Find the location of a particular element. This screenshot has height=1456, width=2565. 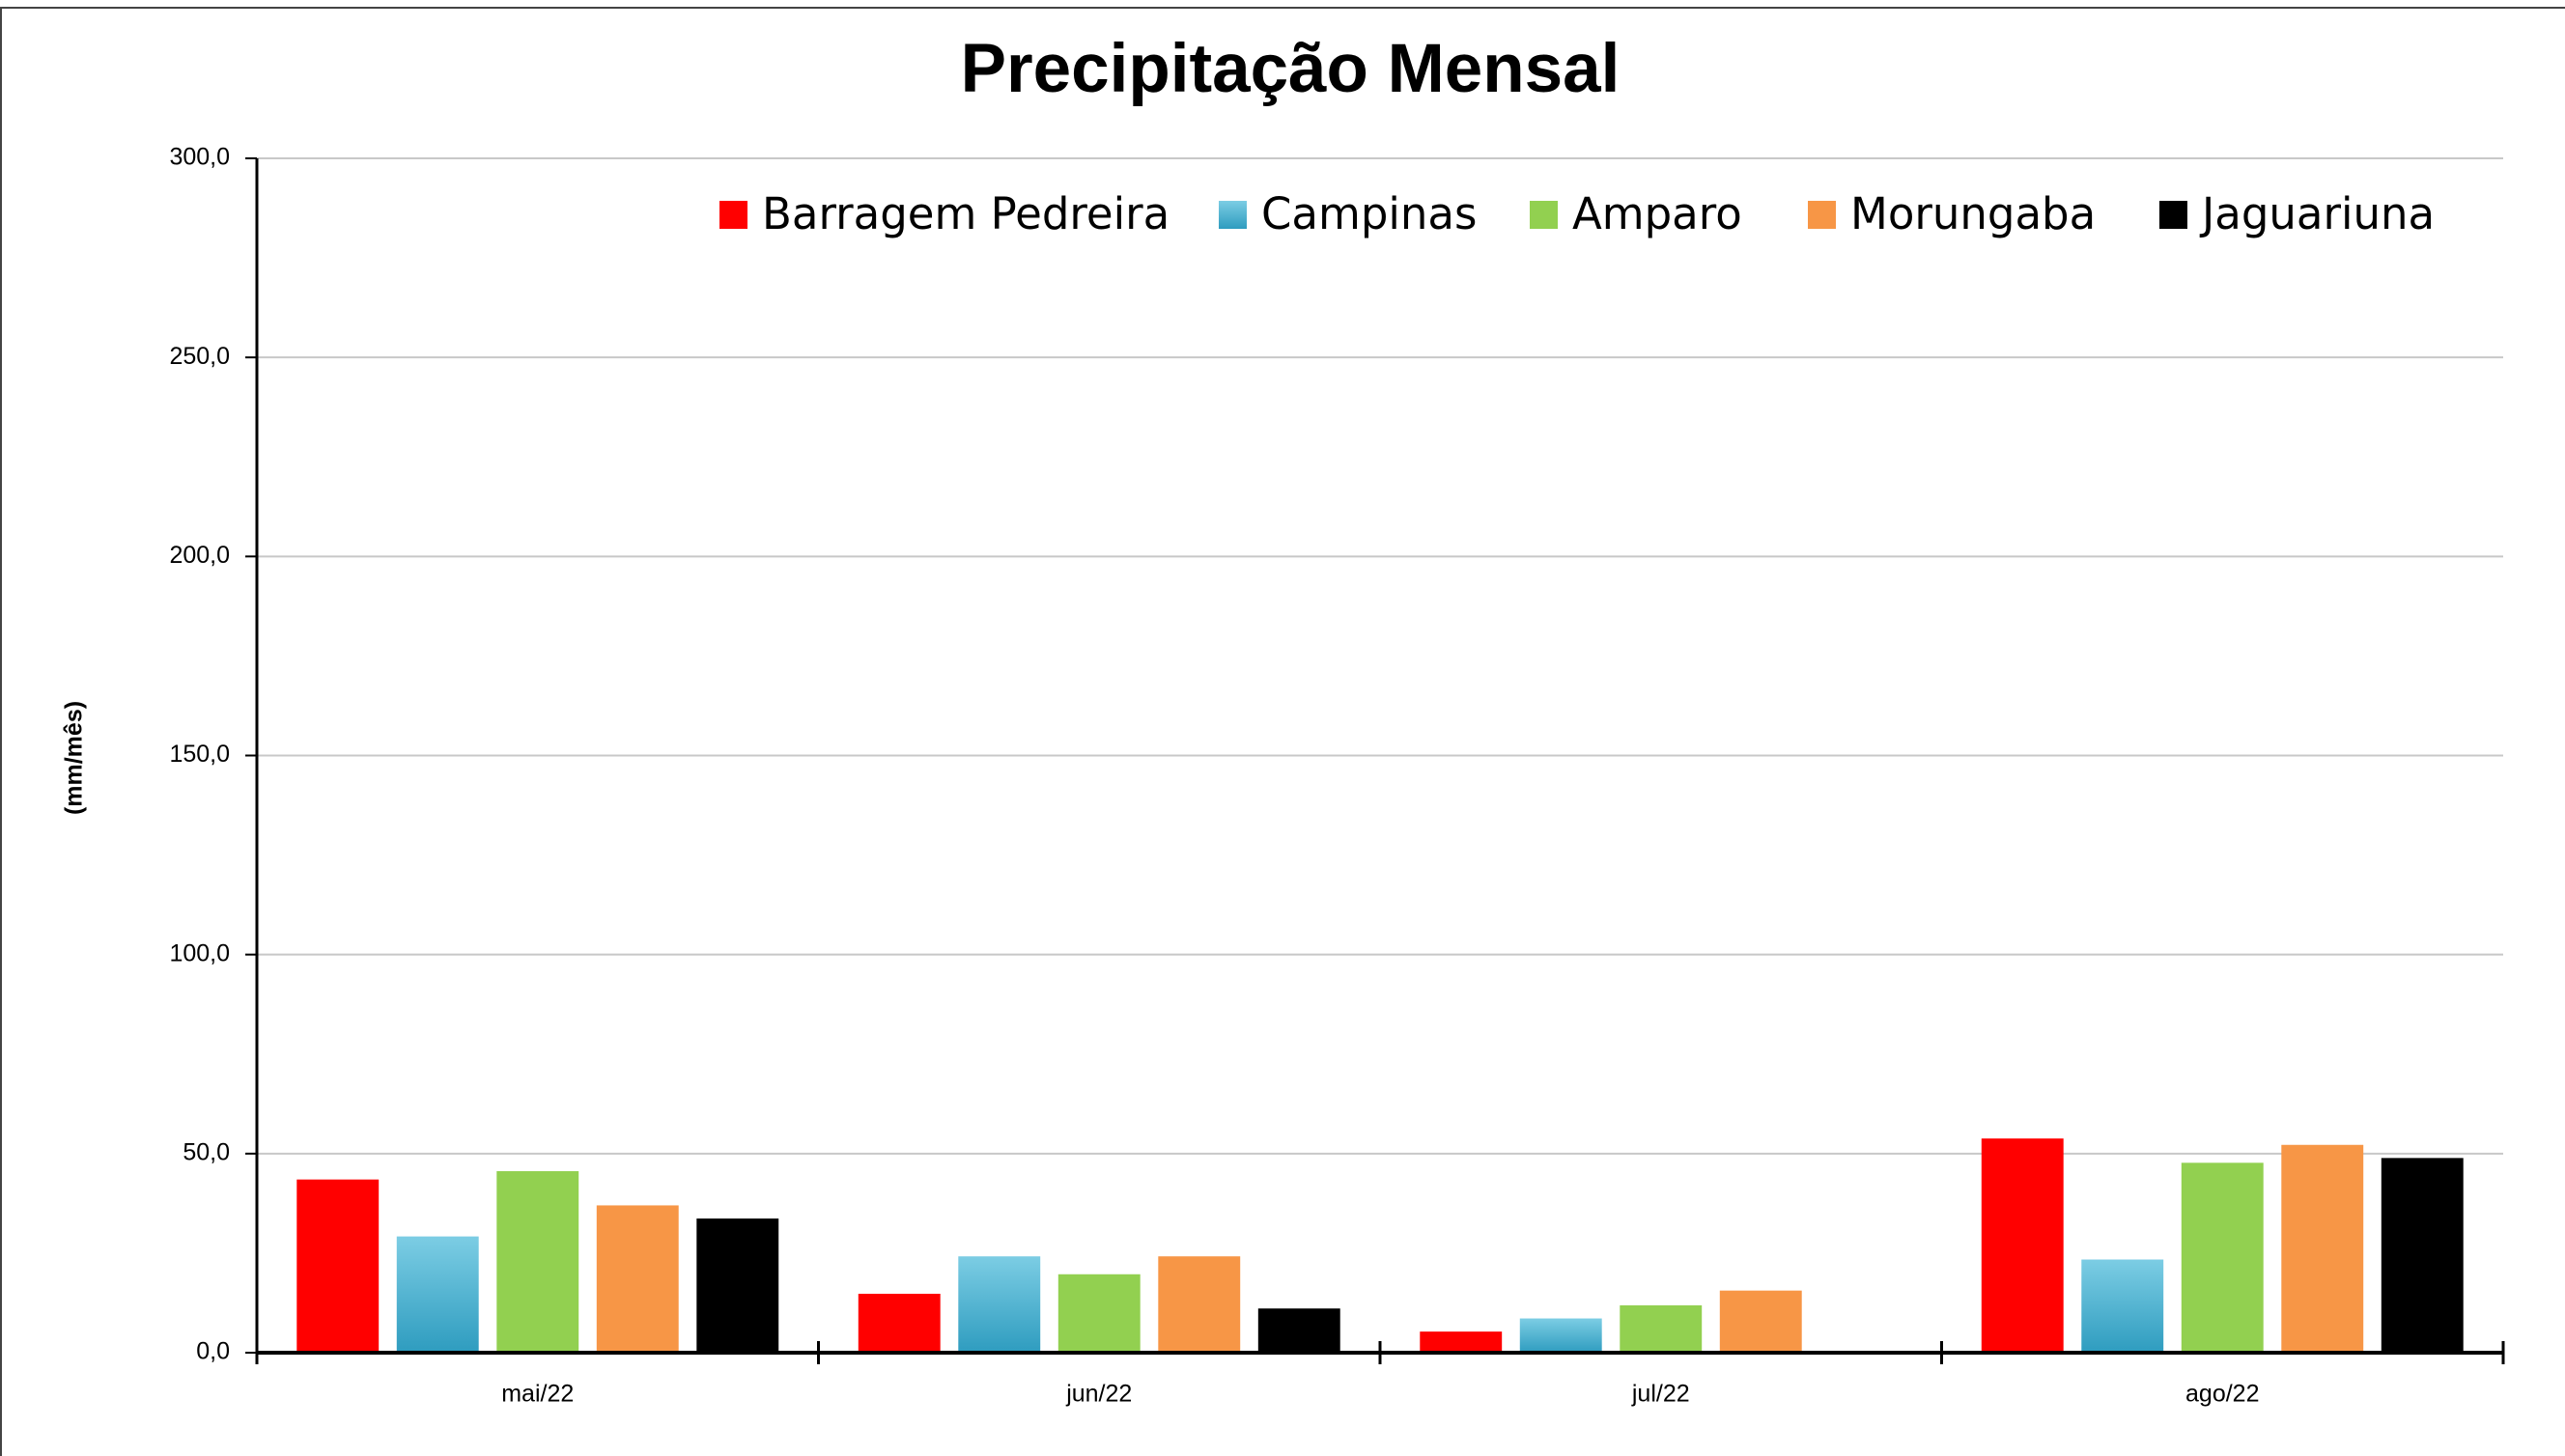

legend-label: Jaguariuna is located at coordinates (2317, 214).